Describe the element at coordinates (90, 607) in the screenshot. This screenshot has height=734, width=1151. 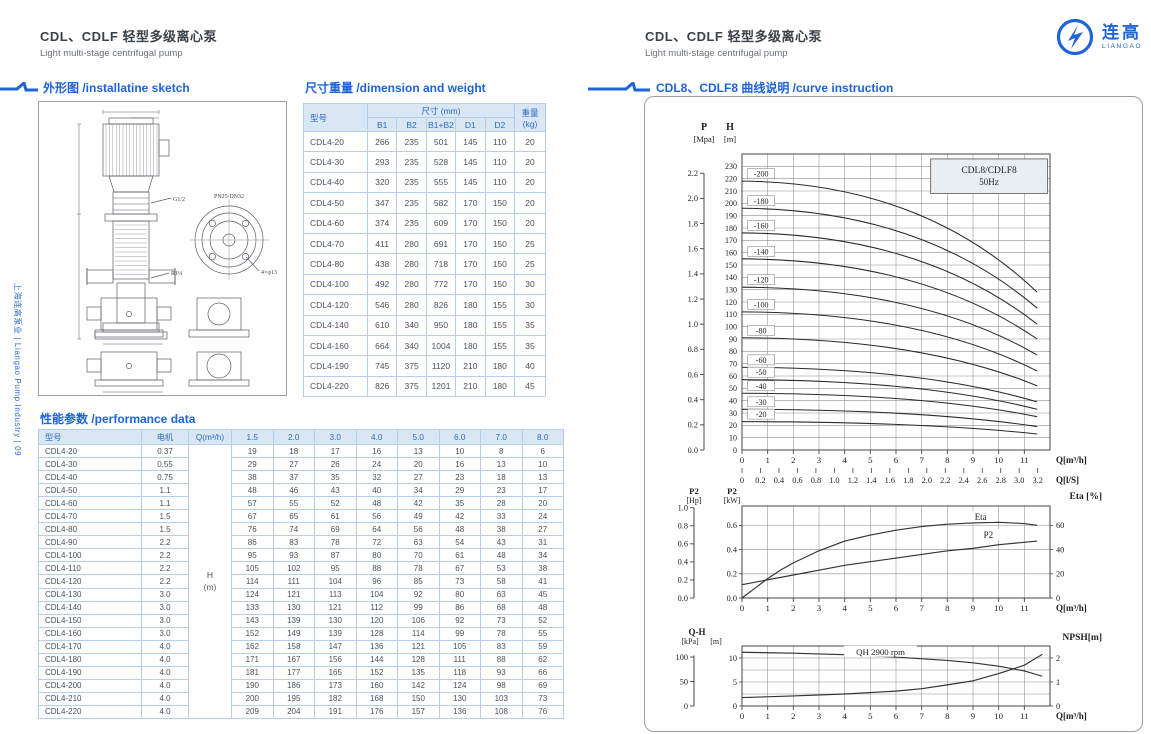
I see `cell-model: CDL4-140` at that location.